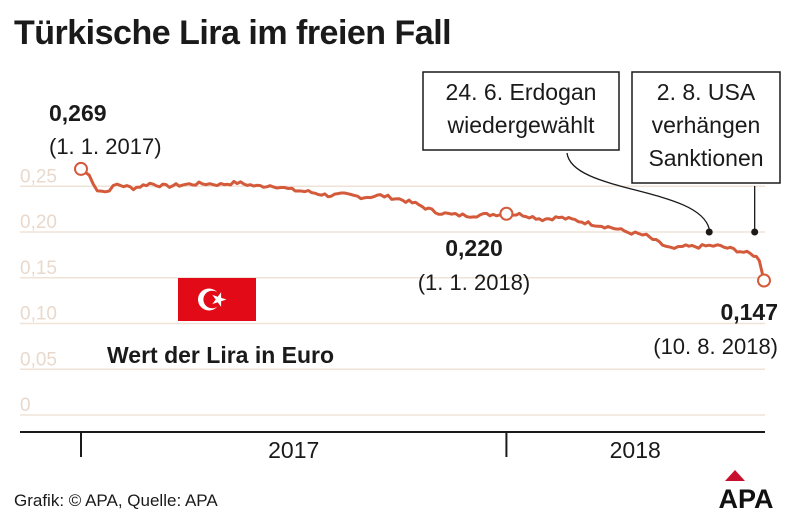 The width and height of the screenshot is (800, 525). What do you see at coordinates (25, 405) in the screenshot?
I see `y-tick-label: 0` at bounding box center [25, 405].